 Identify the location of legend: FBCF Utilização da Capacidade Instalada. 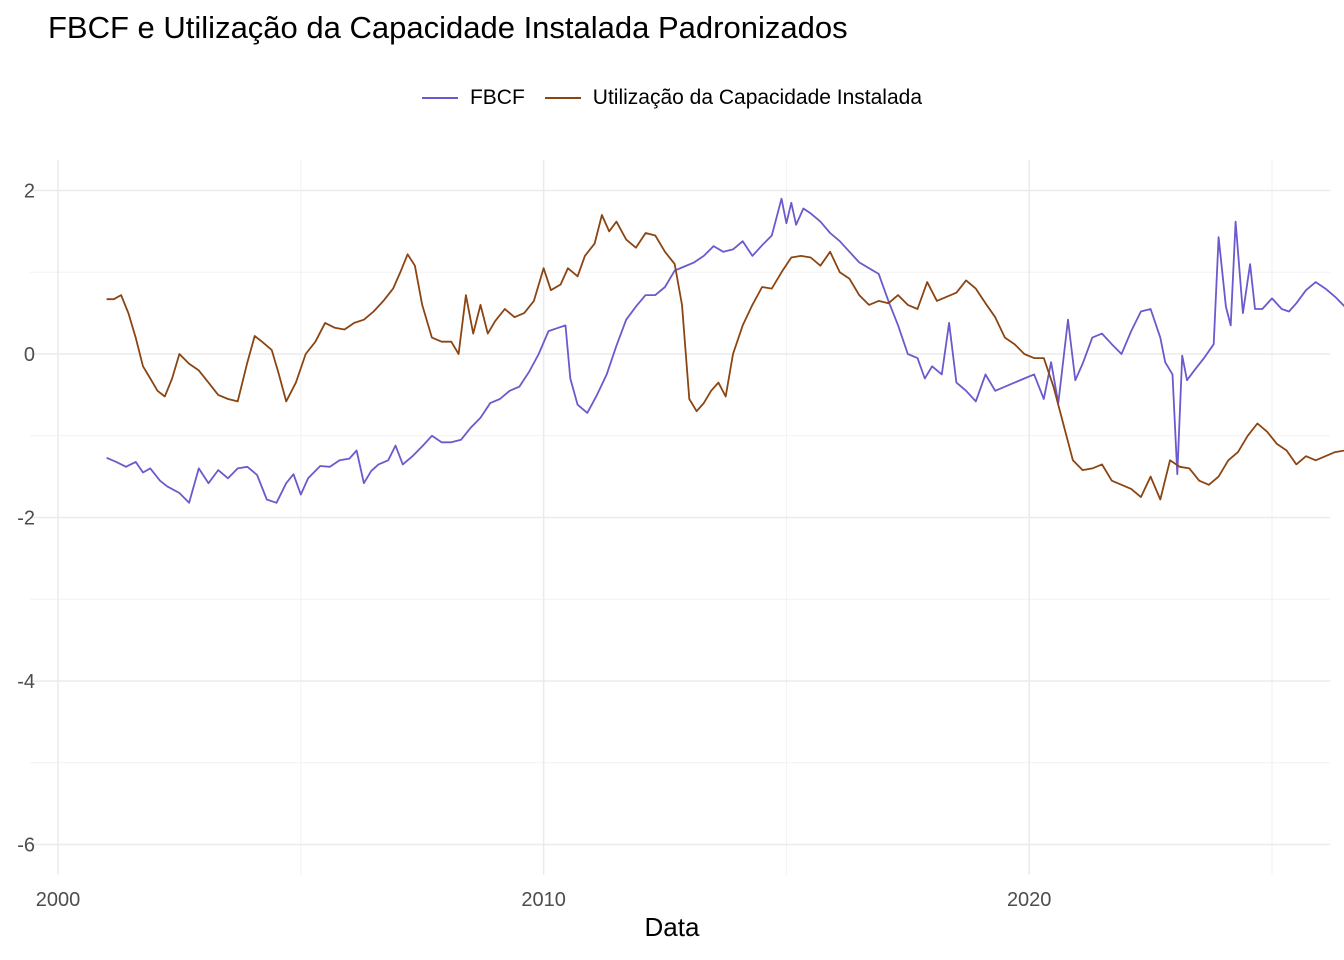
(672, 98).